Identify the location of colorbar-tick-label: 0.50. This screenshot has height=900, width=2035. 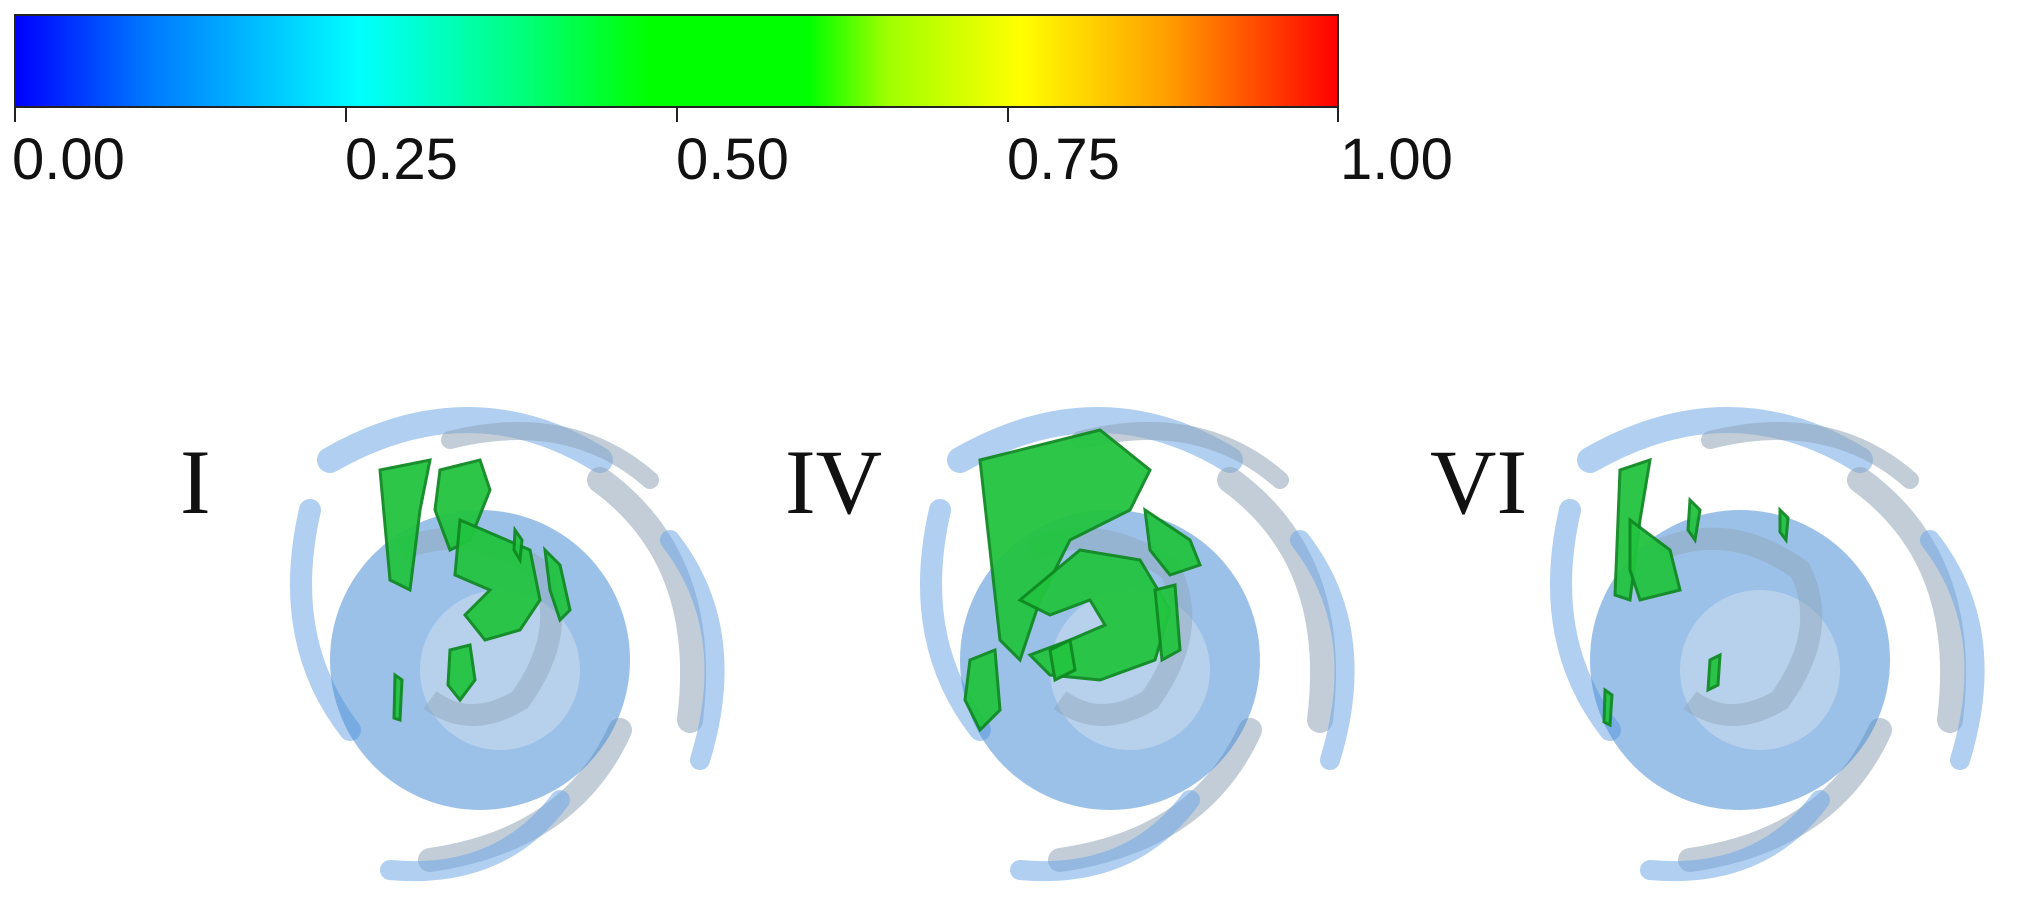
(732, 159).